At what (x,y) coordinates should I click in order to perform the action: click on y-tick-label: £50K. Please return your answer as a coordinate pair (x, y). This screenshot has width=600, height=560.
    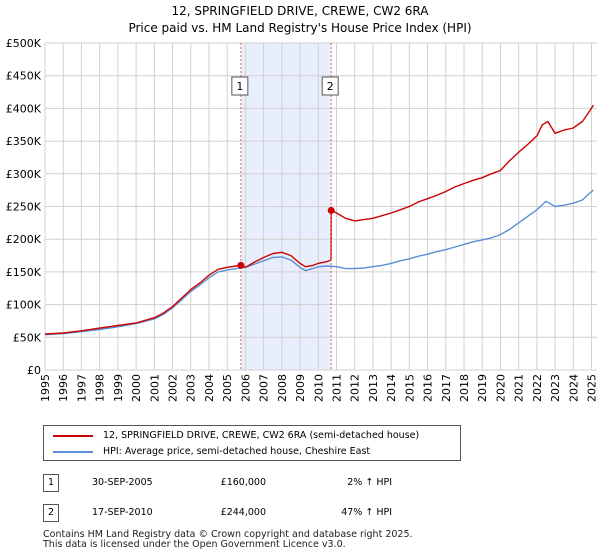
    Looking at the image, I should click on (27, 337).